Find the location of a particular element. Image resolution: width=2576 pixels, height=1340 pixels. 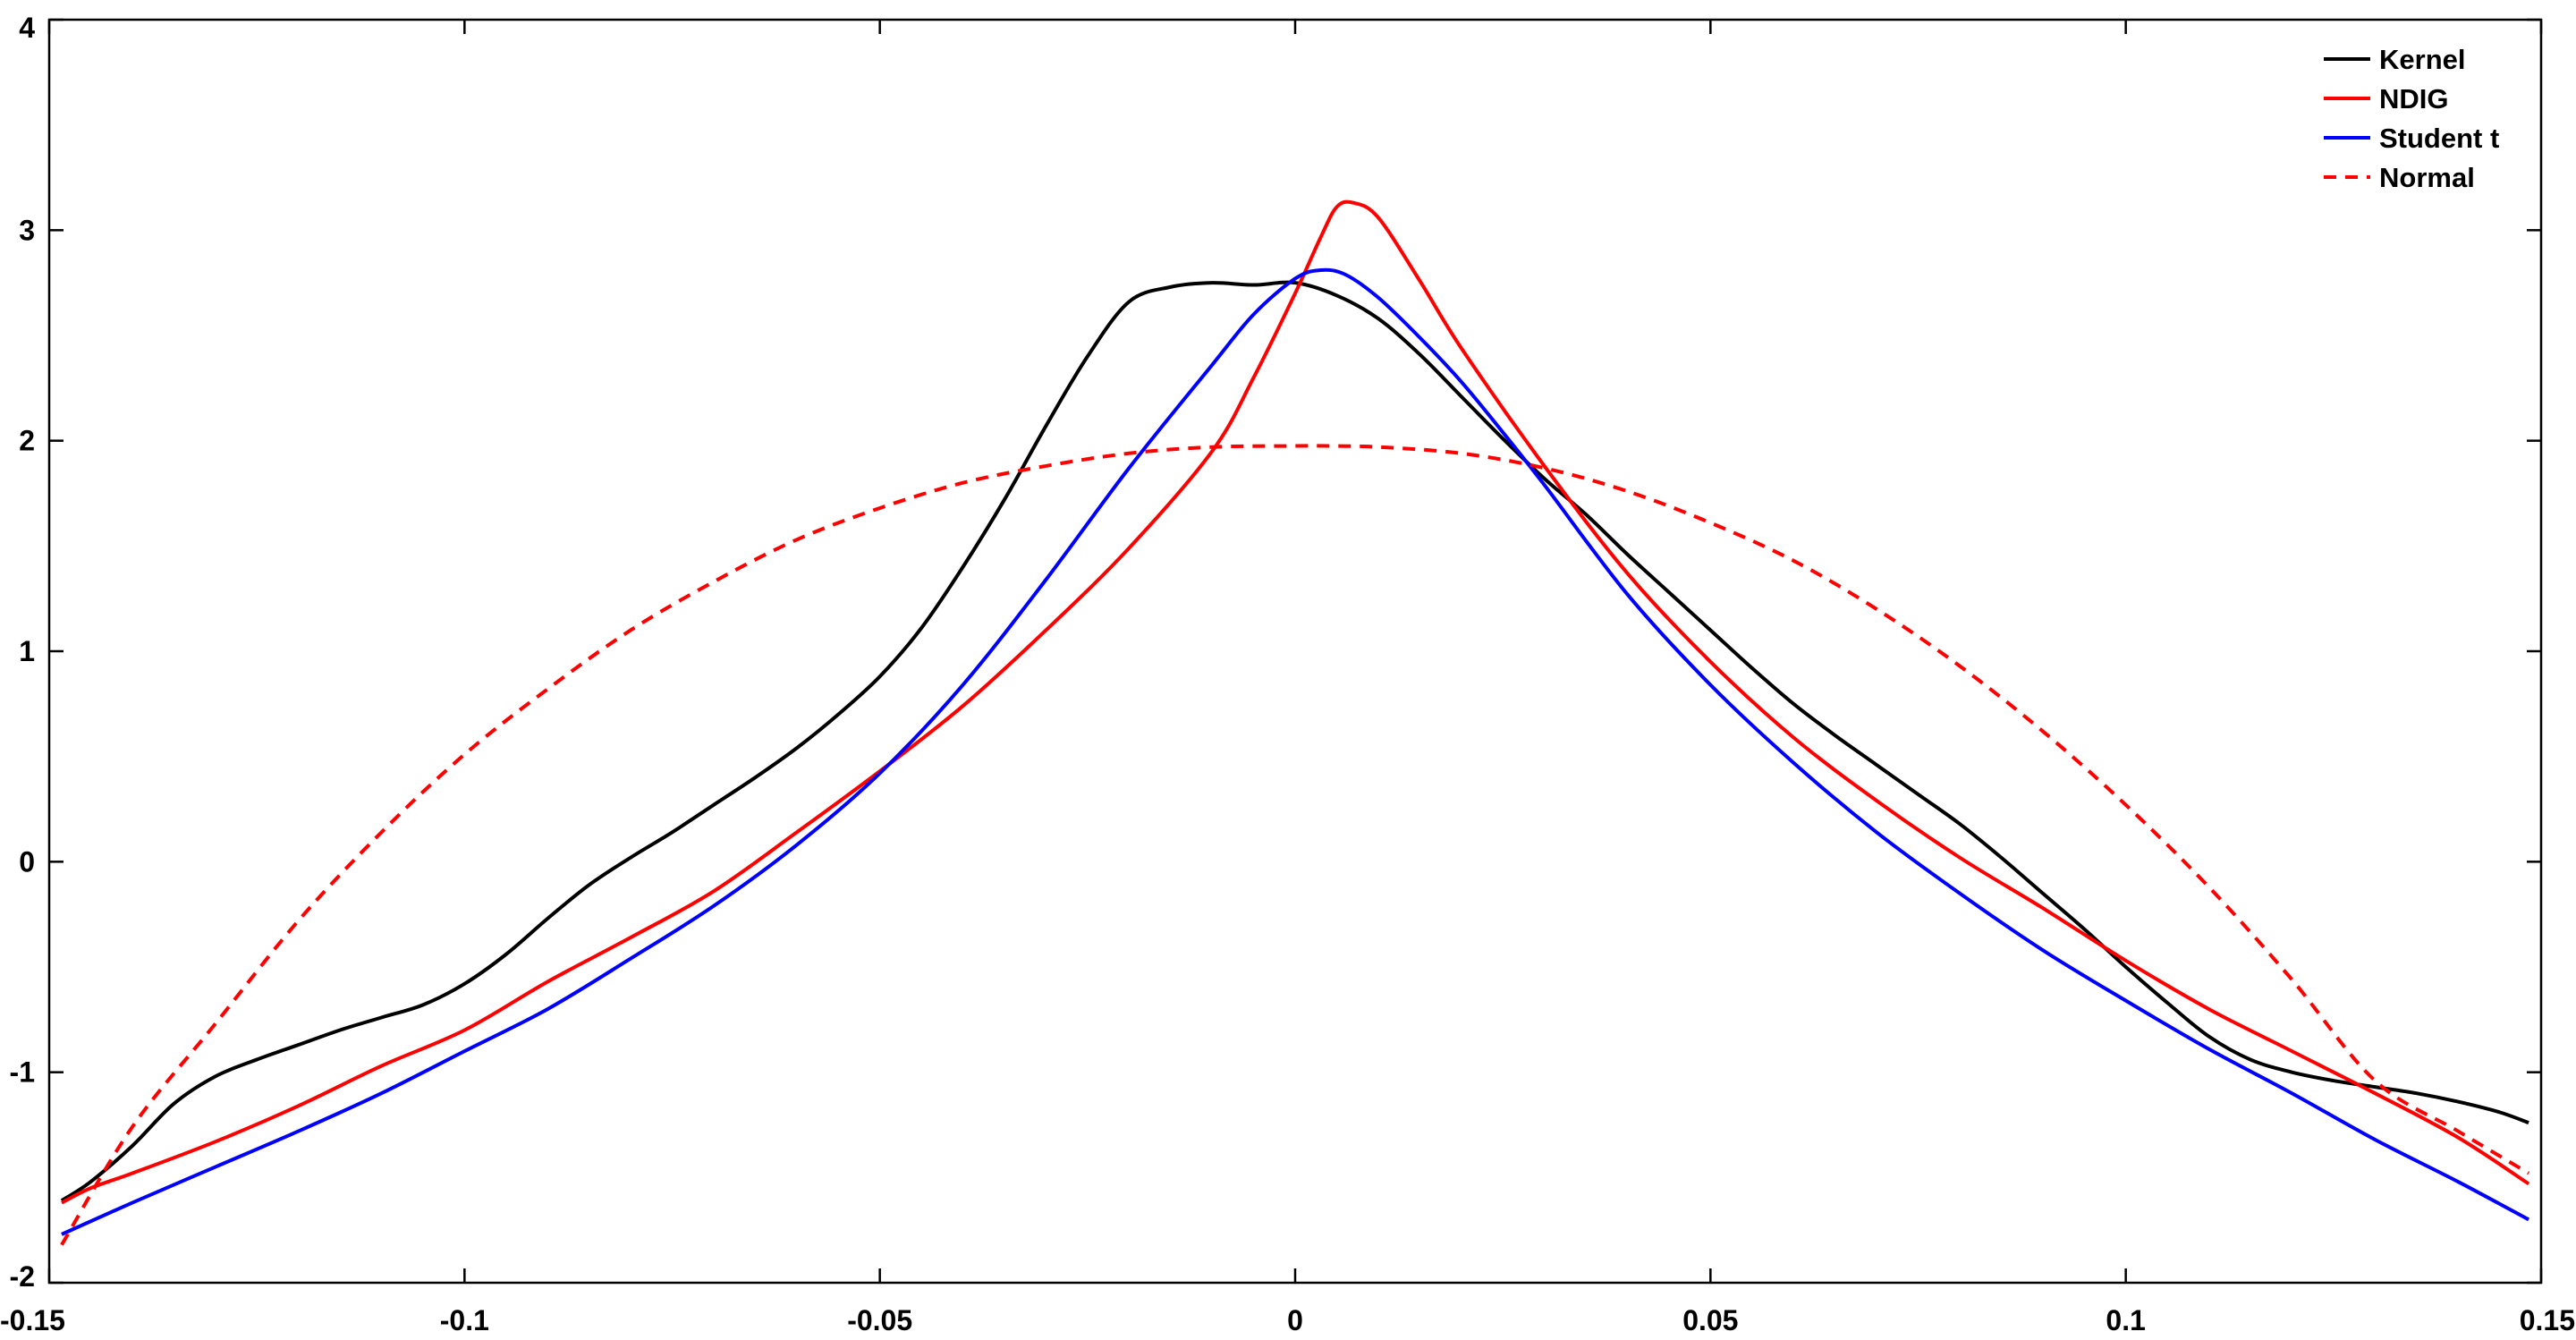

y-tick-label: -2 is located at coordinates (22, 1276).